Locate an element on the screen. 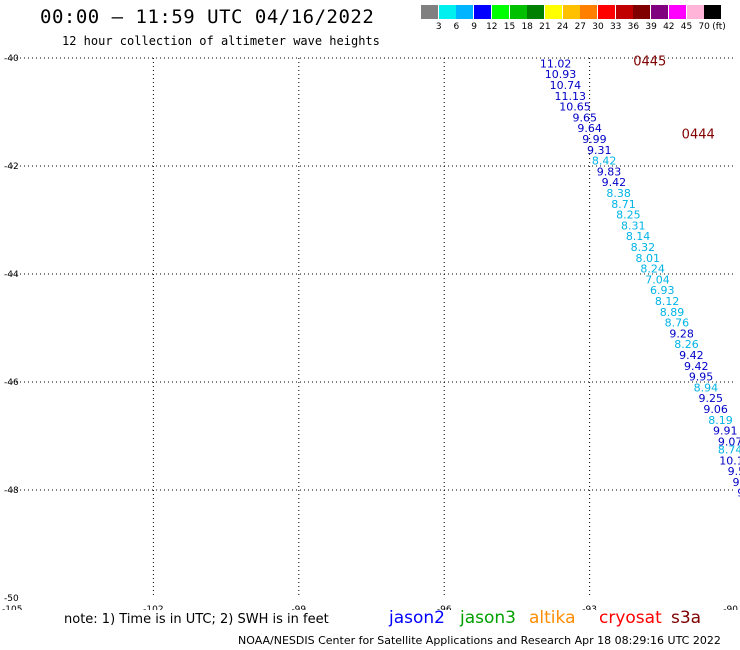 The width and height of the screenshot is (740, 650). wave-height-value: 10.65 is located at coordinates (575, 107).